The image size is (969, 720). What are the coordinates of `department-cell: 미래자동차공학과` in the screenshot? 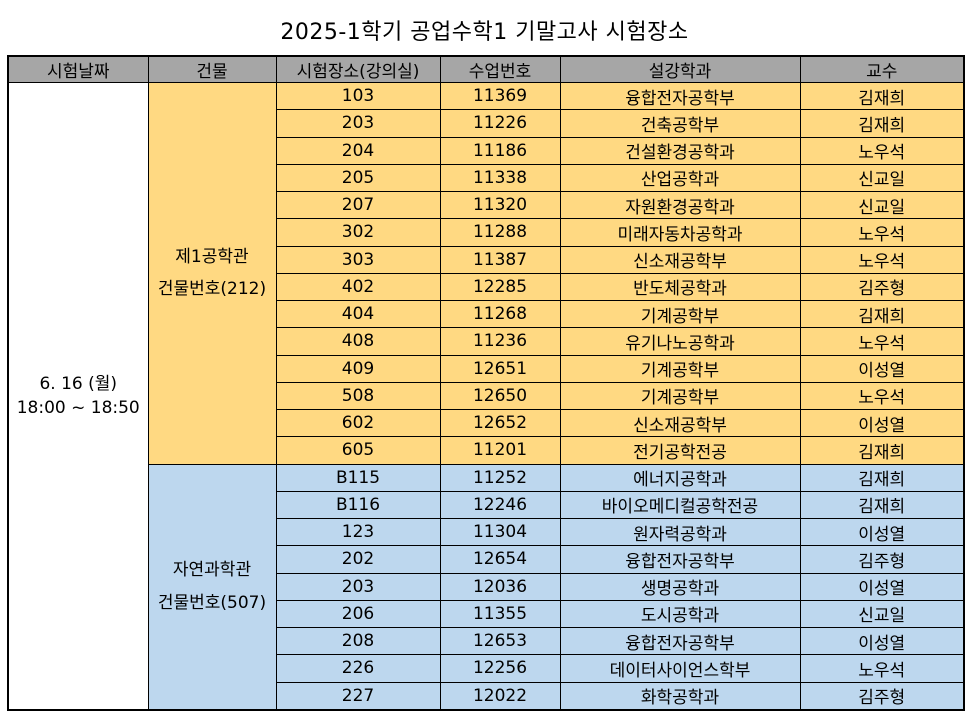 It's located at (680, 232).